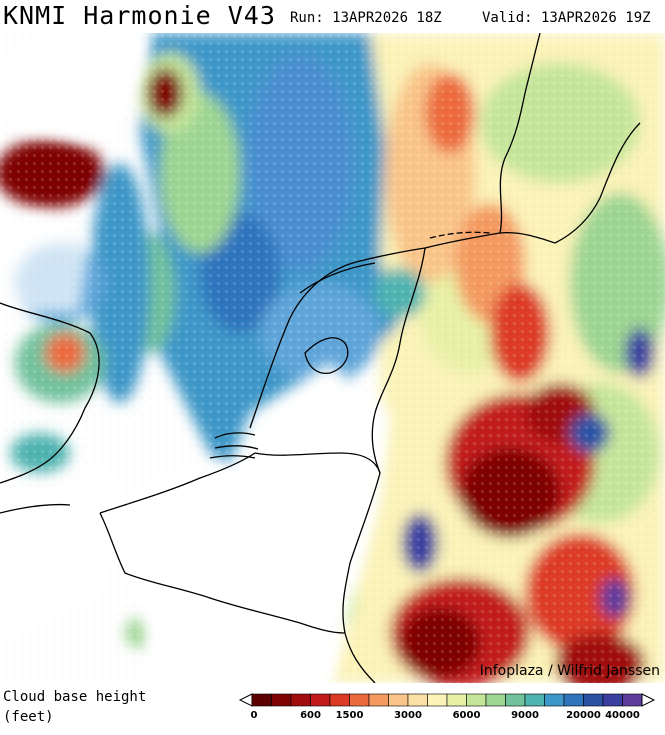 The height and width of the screenshot is (735, 665). I want to click on legend-title: Cloud base height (feet), so click(74, 707).